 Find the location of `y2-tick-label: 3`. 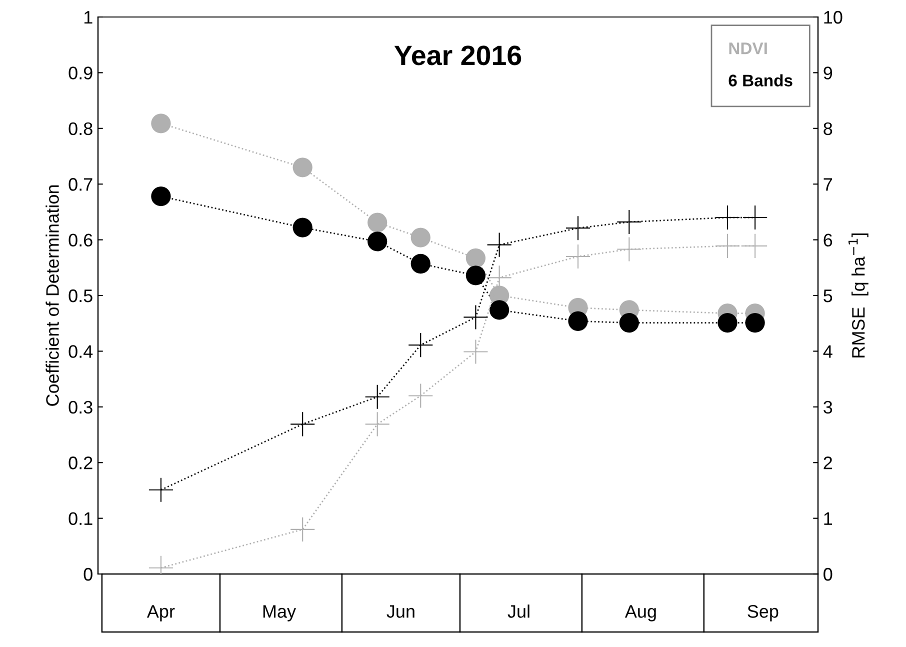

y2-tick-label: 3 is located at coordinates (828, 407).